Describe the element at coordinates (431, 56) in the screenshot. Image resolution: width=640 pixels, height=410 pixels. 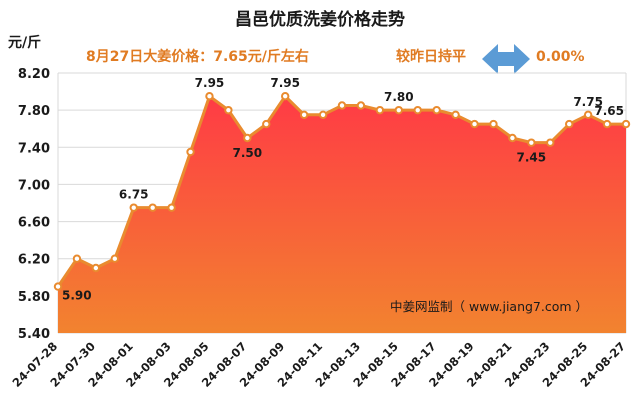
I see `chart-subtitle-change: 较昨日持平` at that location.